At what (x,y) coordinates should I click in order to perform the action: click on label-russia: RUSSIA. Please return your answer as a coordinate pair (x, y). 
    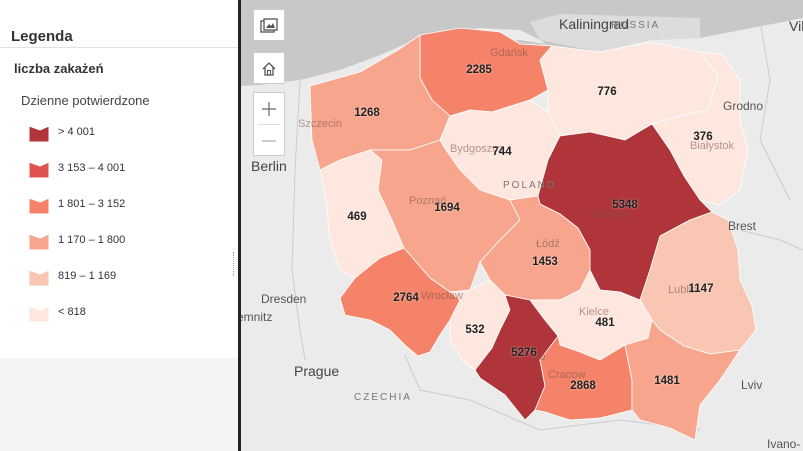
    Looking at the image, I should click on (636, 25).